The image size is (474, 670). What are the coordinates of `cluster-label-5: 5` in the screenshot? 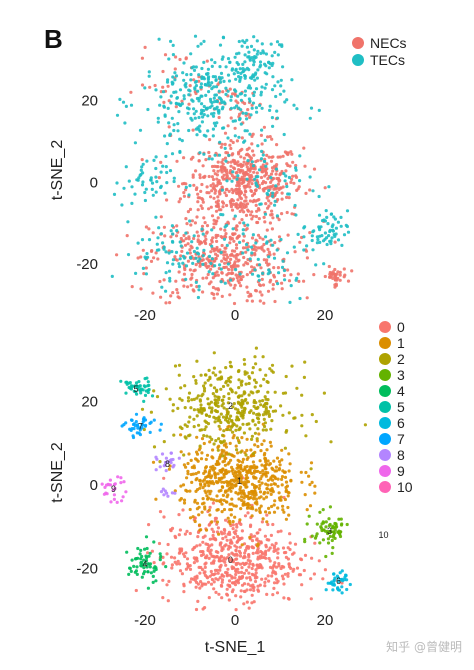 It's located at (135, 389).